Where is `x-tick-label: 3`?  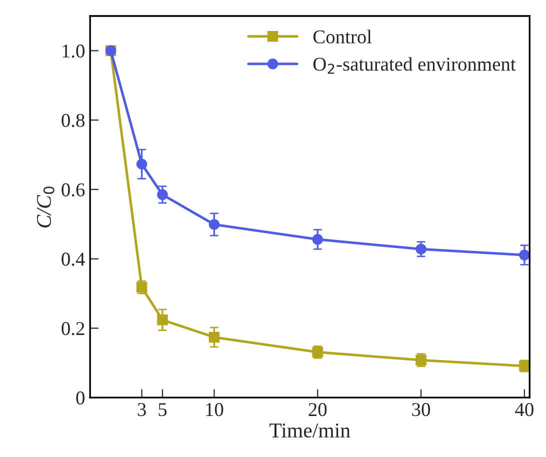
x-tick-label: 3 is located at coordinates (142, 409).